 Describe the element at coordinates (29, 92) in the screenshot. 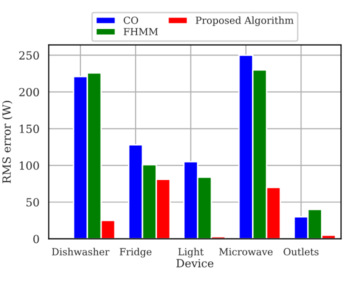

I see `y-tick-label: 200` at that location.